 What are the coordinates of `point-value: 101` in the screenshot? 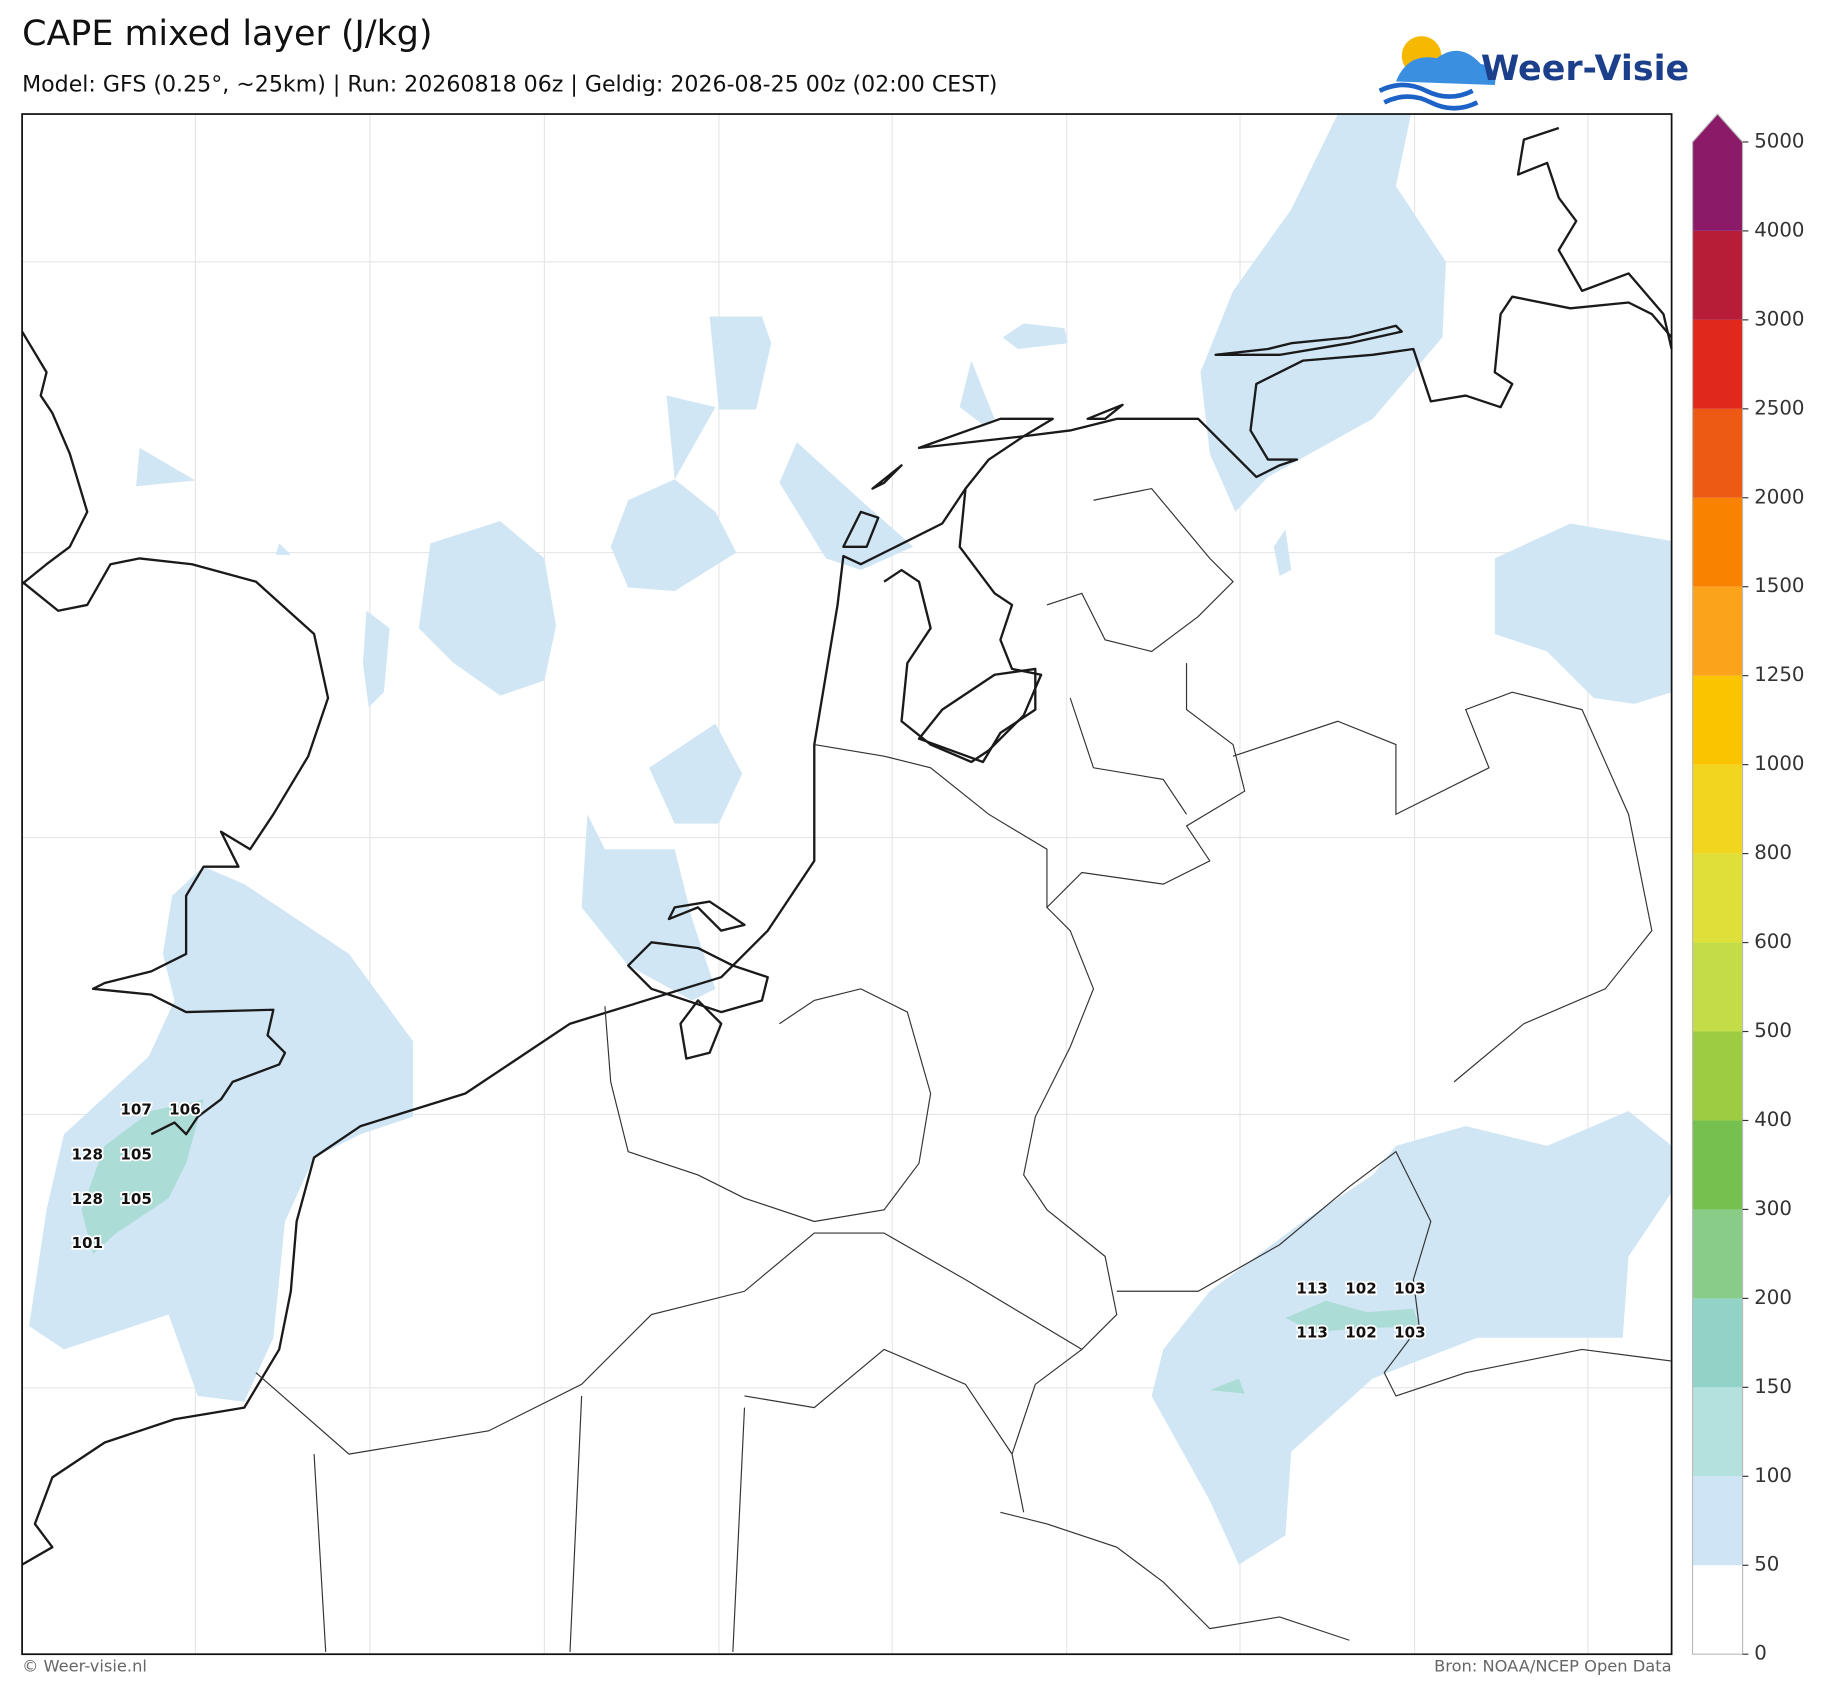 It's located at (87, 1243).